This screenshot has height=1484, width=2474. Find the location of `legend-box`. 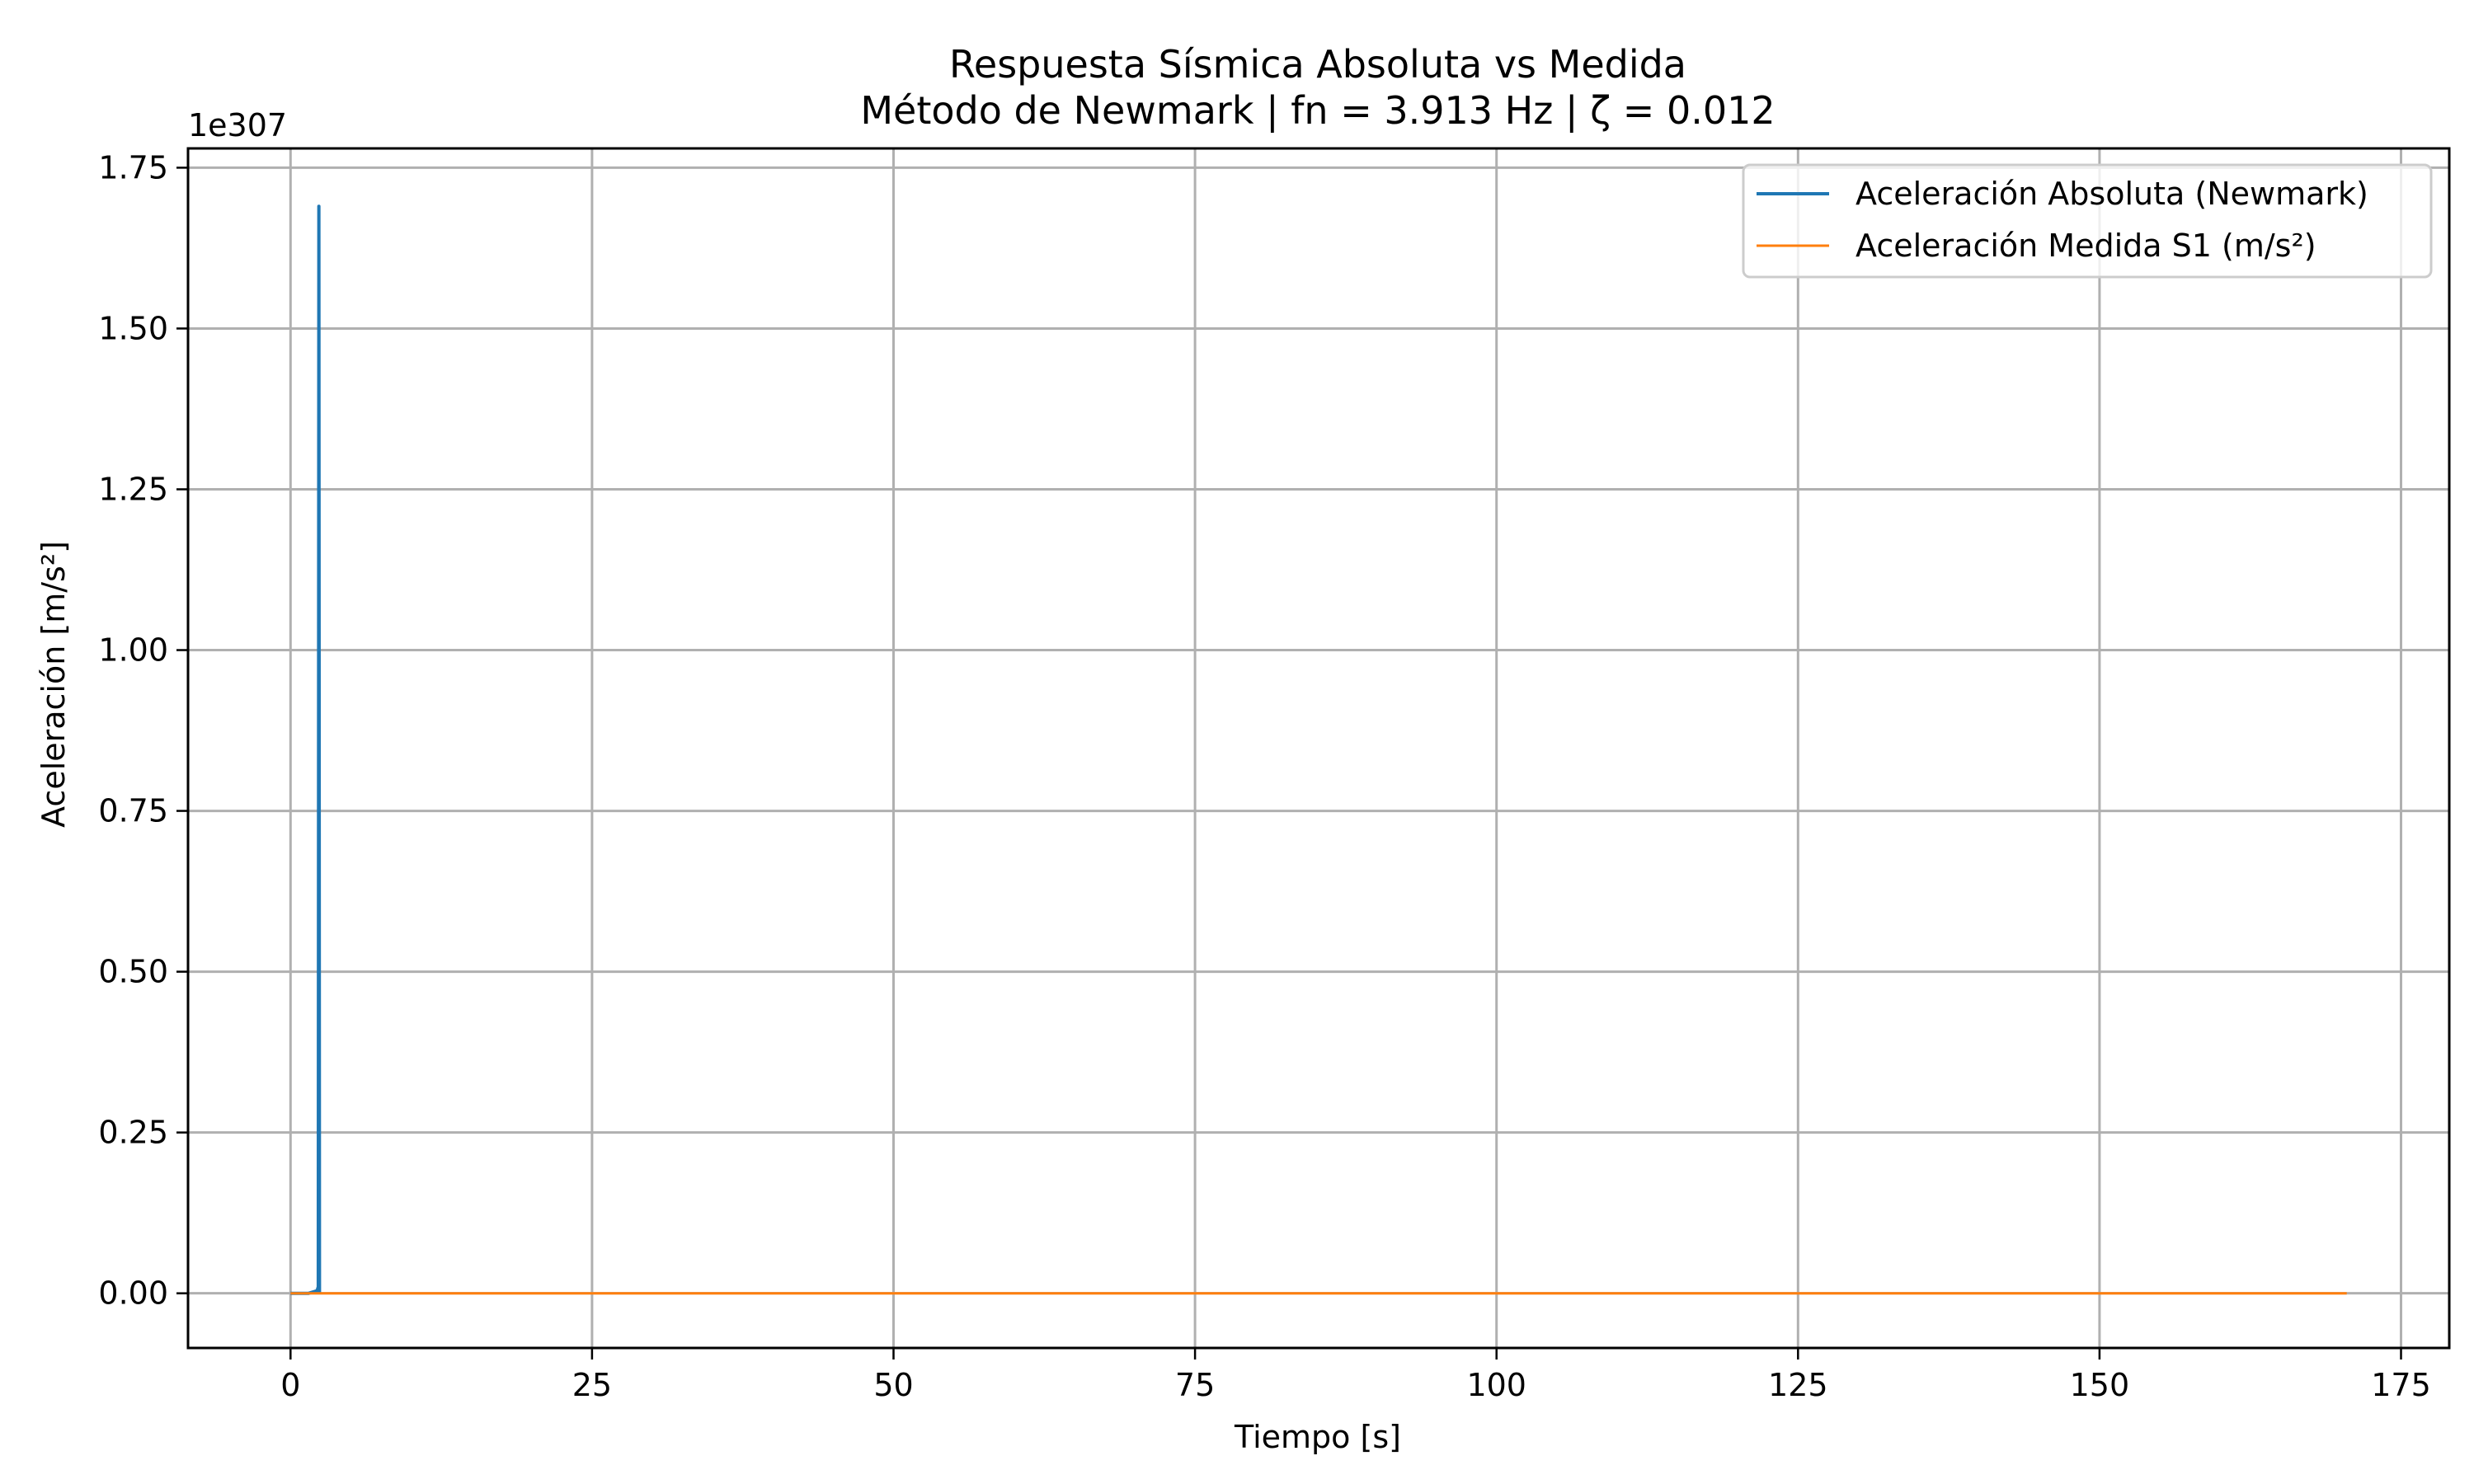

legend-box is located at coordinates (2087, 221).